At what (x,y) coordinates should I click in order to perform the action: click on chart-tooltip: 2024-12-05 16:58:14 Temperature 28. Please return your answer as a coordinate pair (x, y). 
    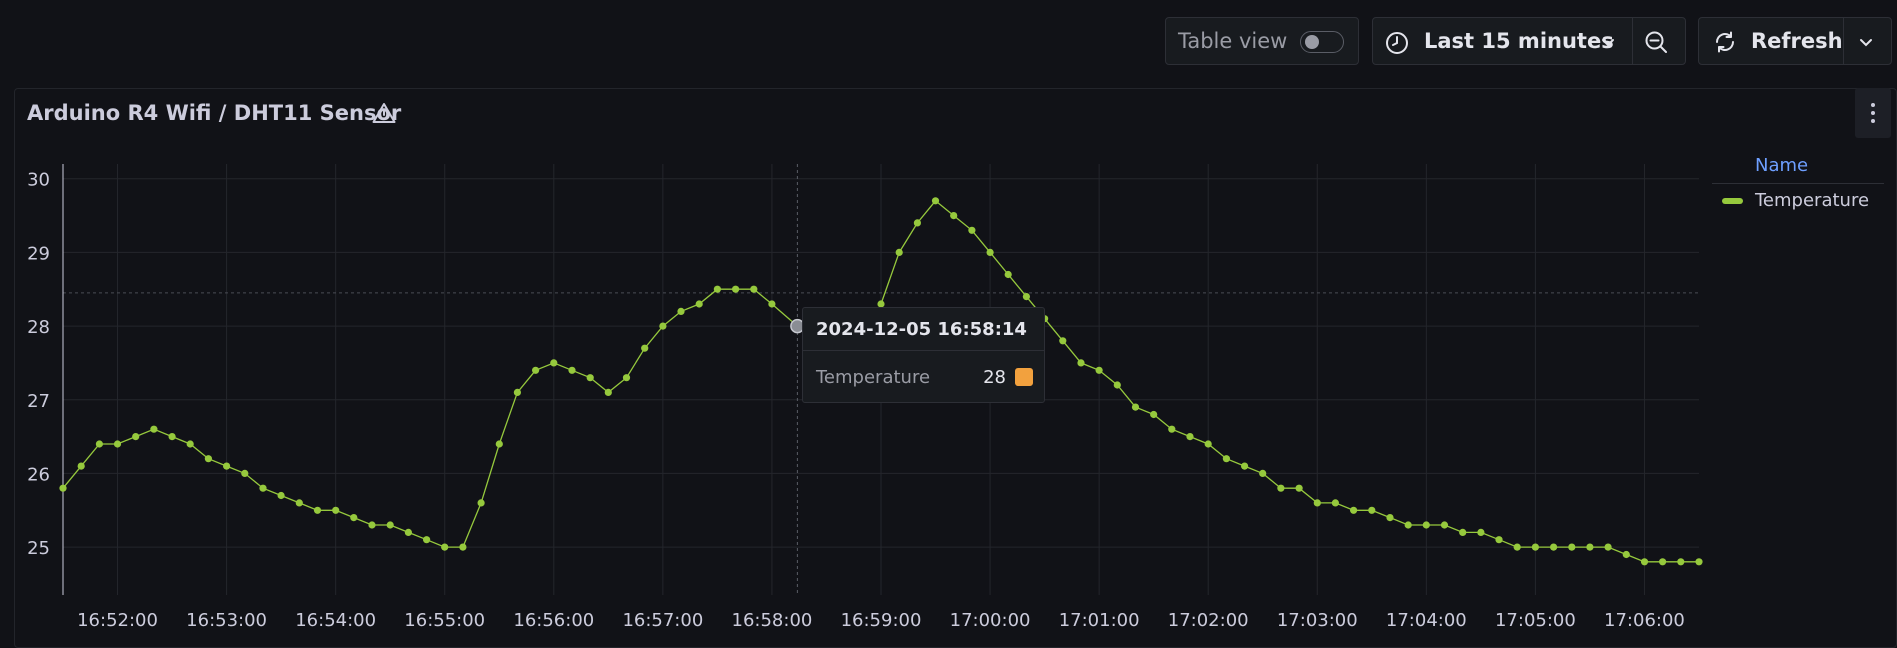
    Looking at the image, I should click on (923, 355).